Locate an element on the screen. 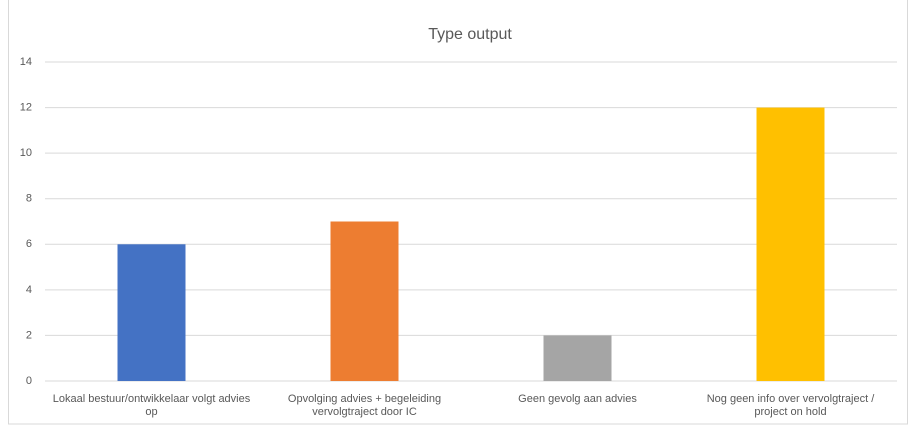  x-tick-label: Geen gevolg aan advies is located at coordinates (577, 399).